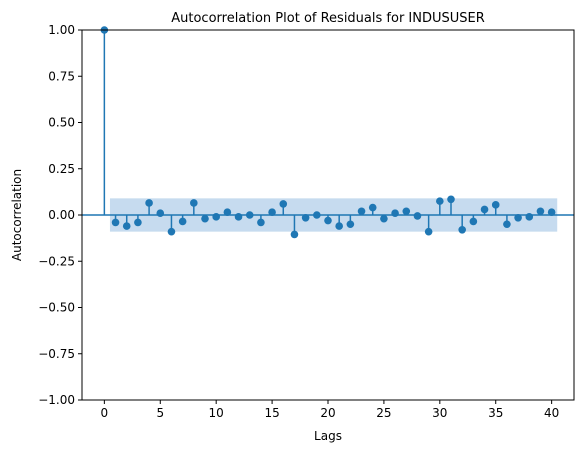 The height and width of the screenshot is (453, 587). What do you see at coordinates (328, 436) in the screenshot?
I see `x-axis-label: Lags` at bounding box center [328, 436].